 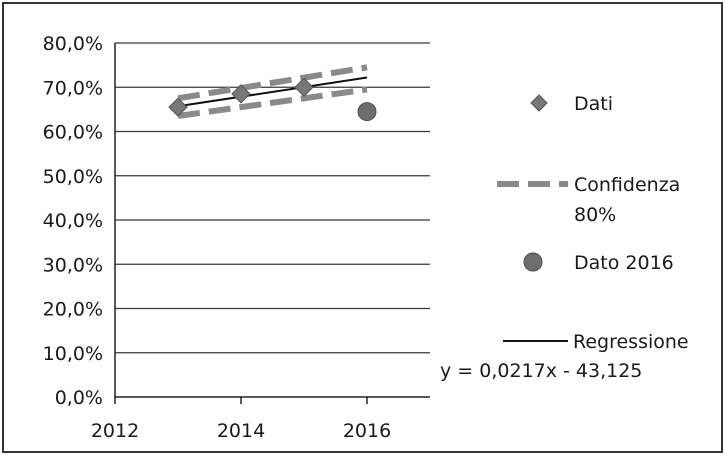 I want to click on y-tick-label-5: 50,0%, so click(x=73, y=177).